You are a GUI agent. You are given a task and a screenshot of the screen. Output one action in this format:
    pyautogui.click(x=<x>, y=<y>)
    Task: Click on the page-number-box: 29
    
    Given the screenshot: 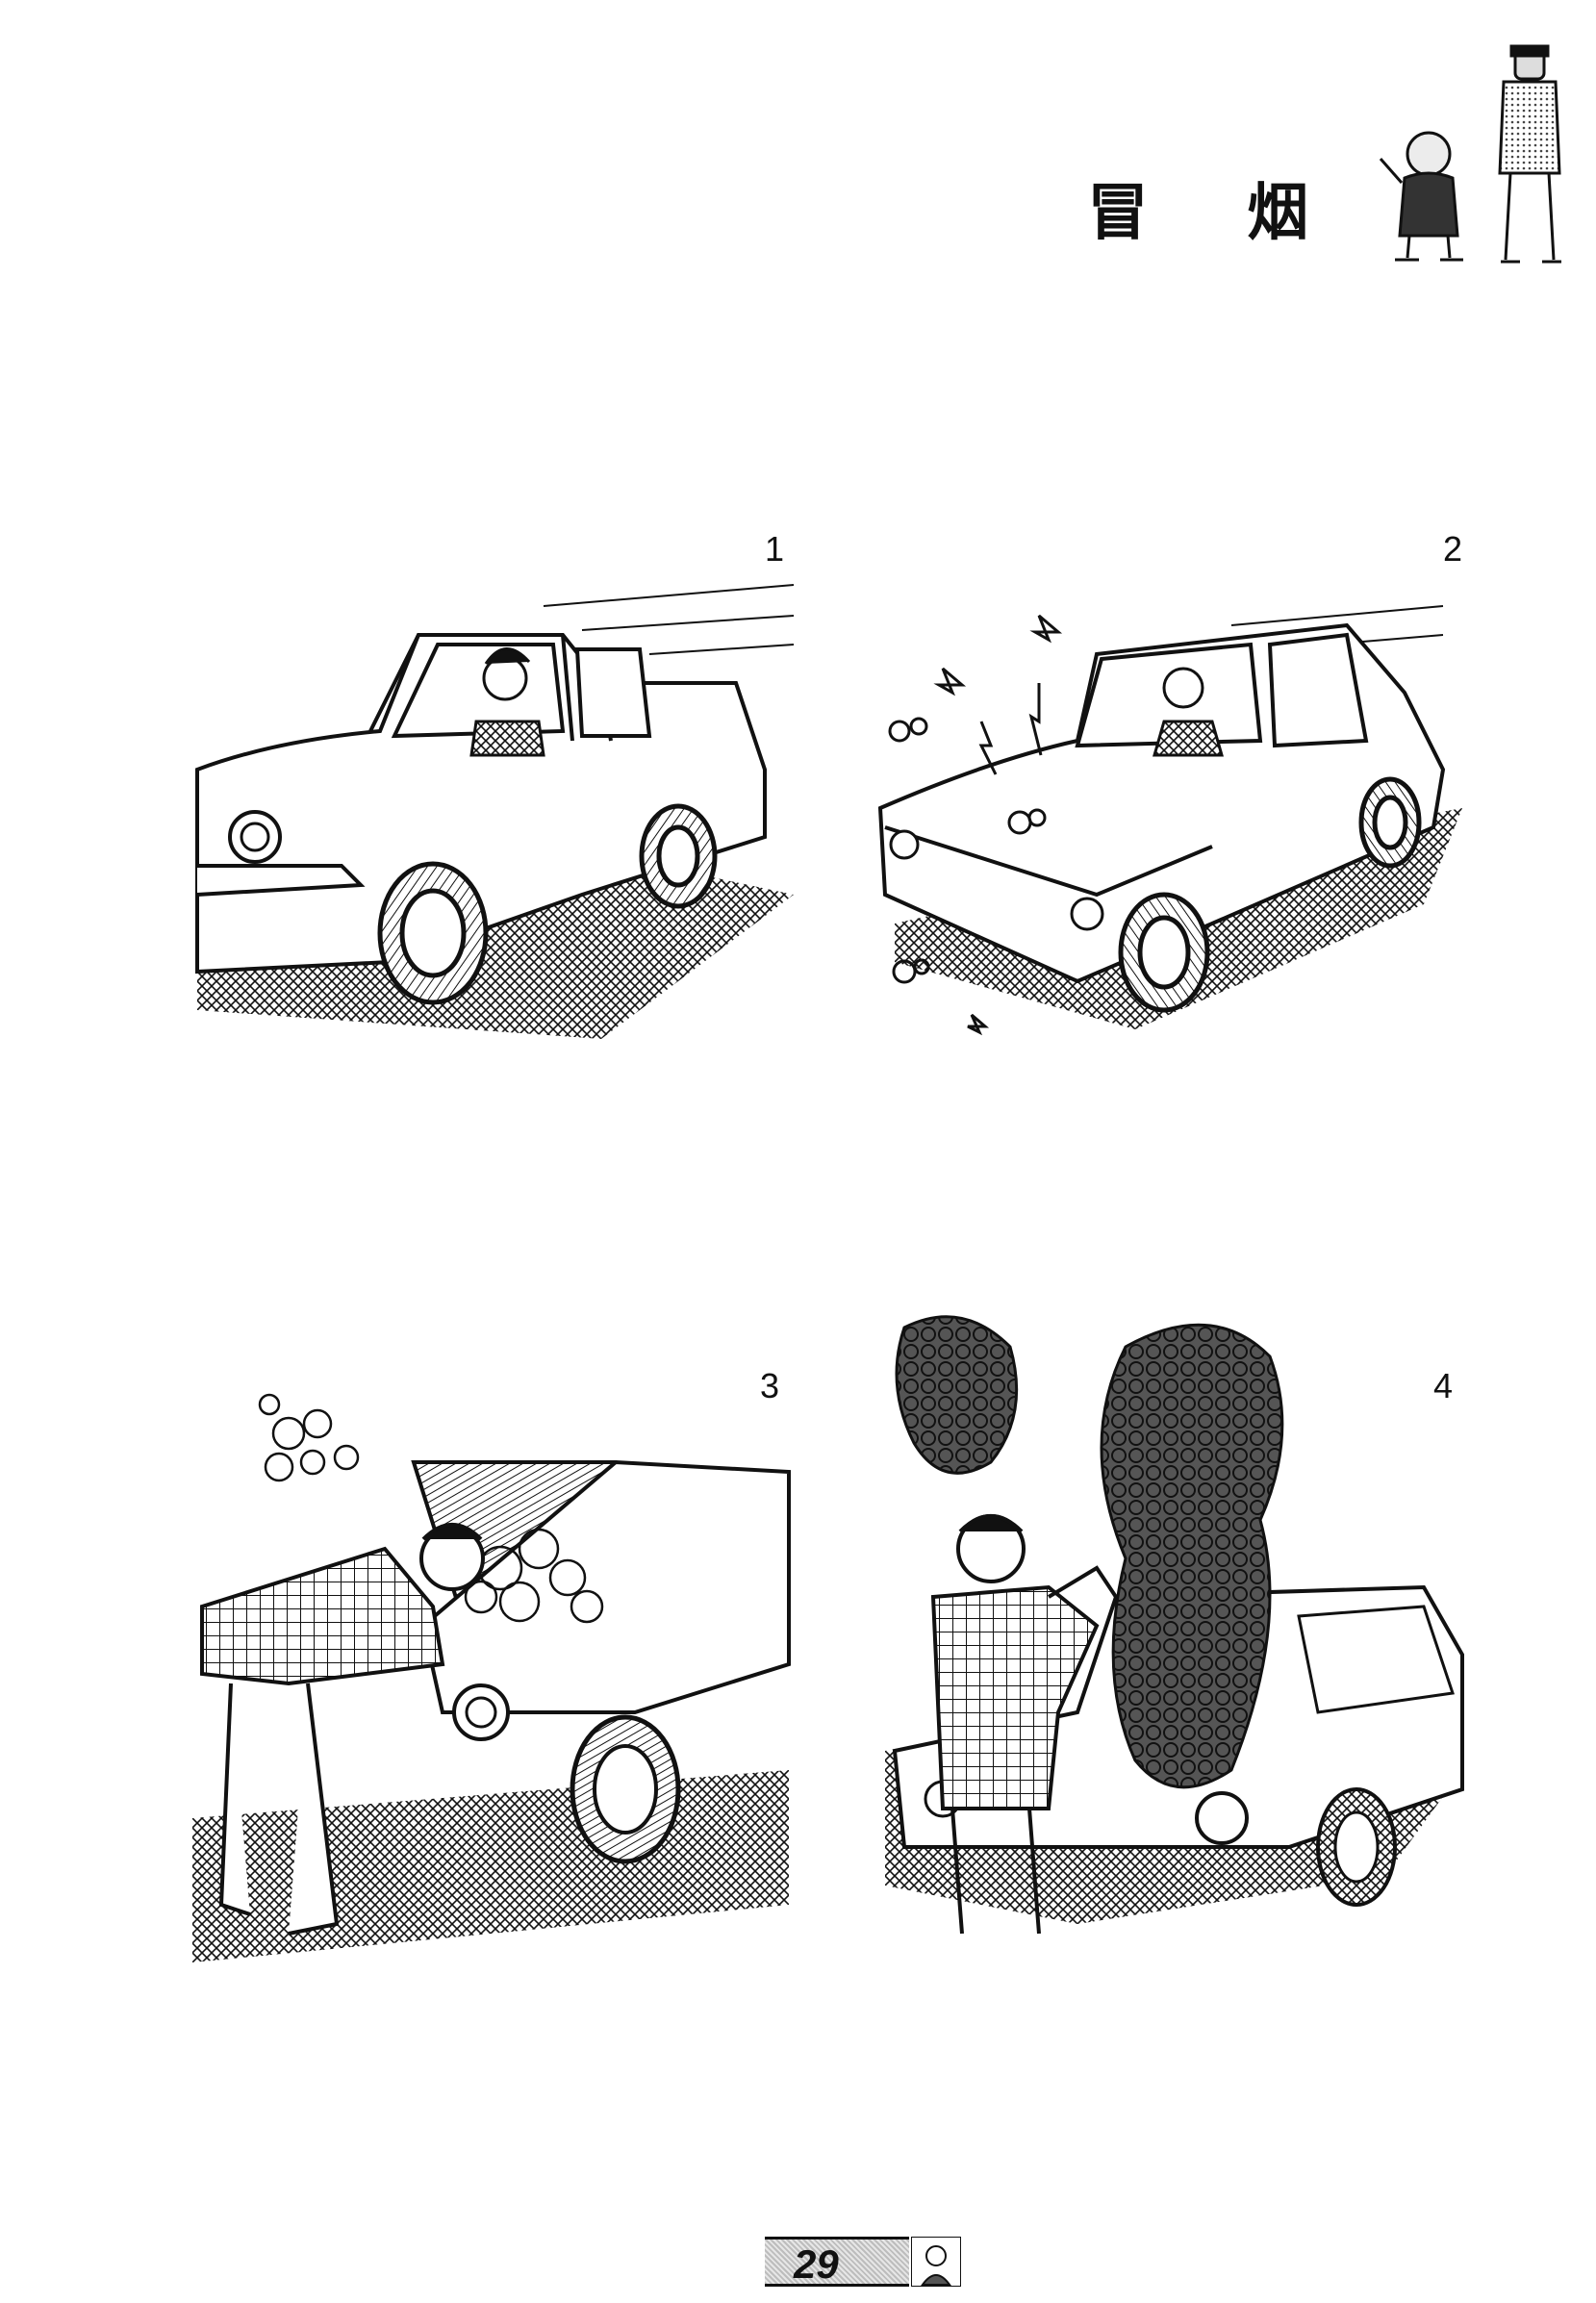 What is the action you would take?
    pyautogui.click(x=837, y=2262)
    